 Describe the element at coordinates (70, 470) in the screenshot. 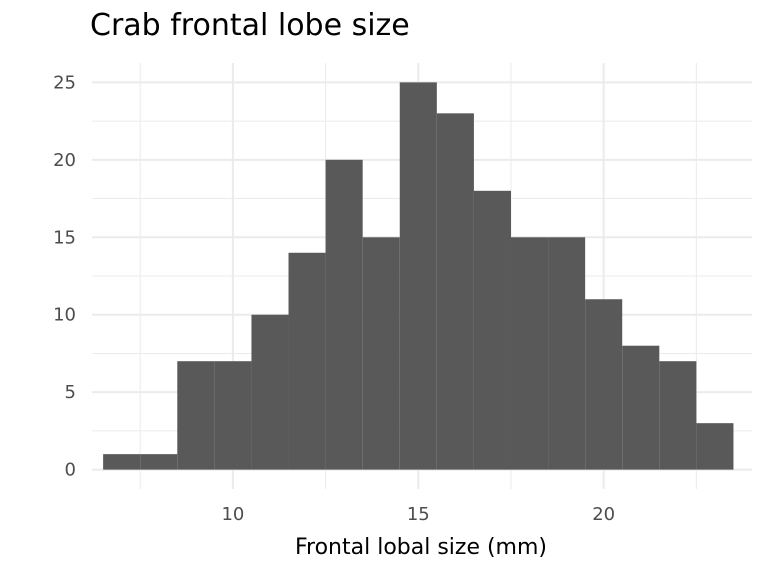

I see `y-tick-label: 0` at that location.